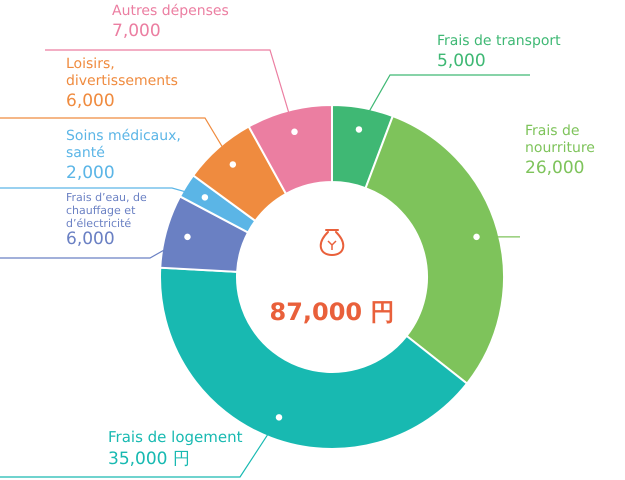  What do you see at coordinates (149, 459) in the screenshot?
I see `data-label: 35,000 円` at bounding box center [149, 459].